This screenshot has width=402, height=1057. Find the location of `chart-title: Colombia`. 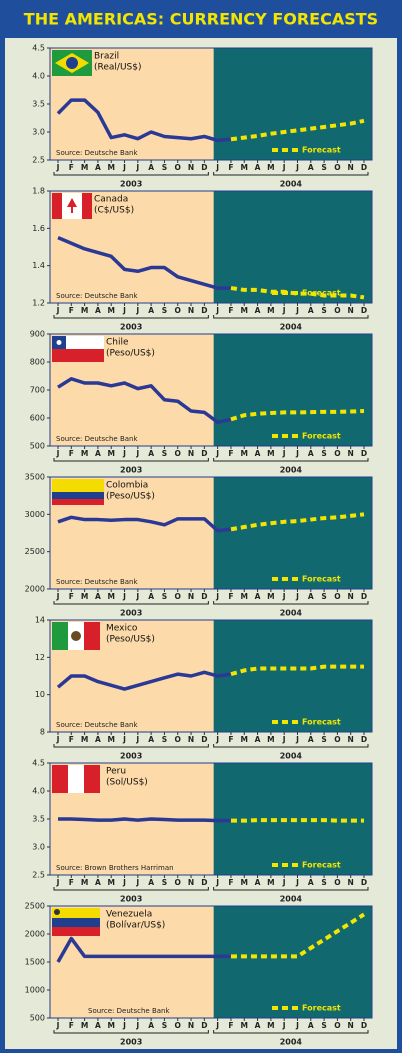

chart-title: Colombia is located at coordinates (127, 486).